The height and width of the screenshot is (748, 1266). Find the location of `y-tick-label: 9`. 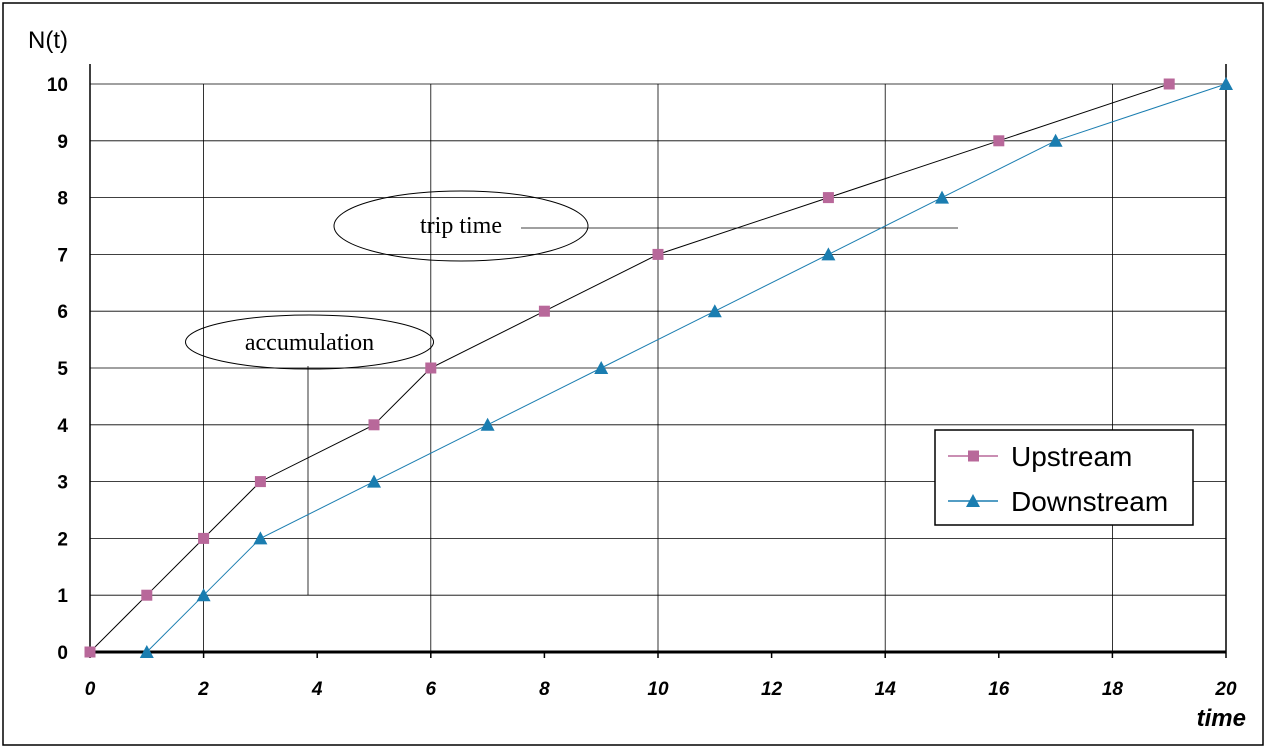

y-tick-label: 9 is located at coordinates (62, 142).